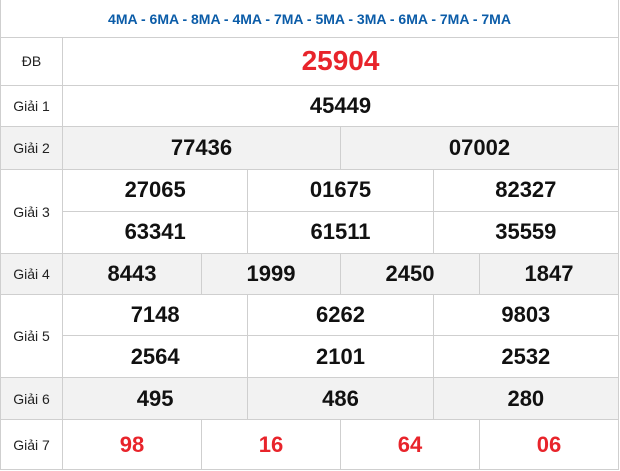 The height and width of the screenshot is (471, 620). I want to click on prize-label: Giải 1, so click(32, 106).